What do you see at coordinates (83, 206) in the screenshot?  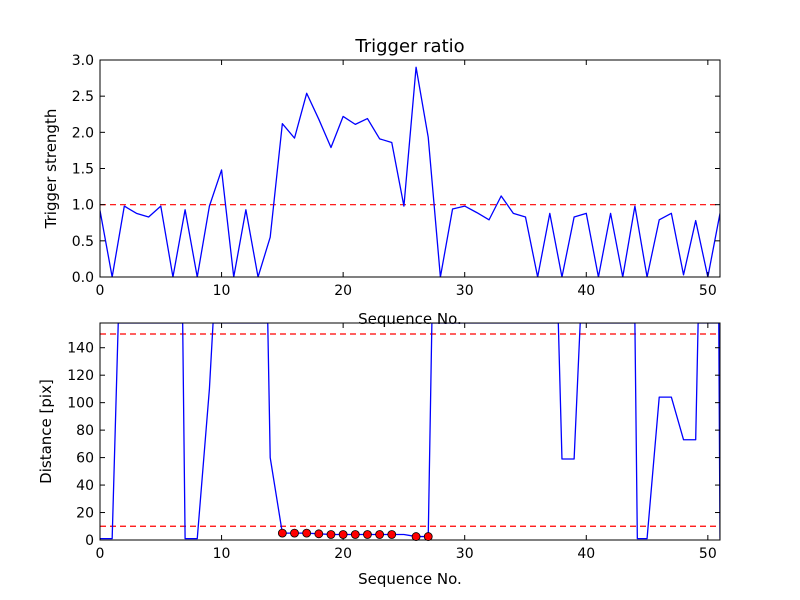 I see `y-tick-label: 1.0` at bounding box center [83, 206].